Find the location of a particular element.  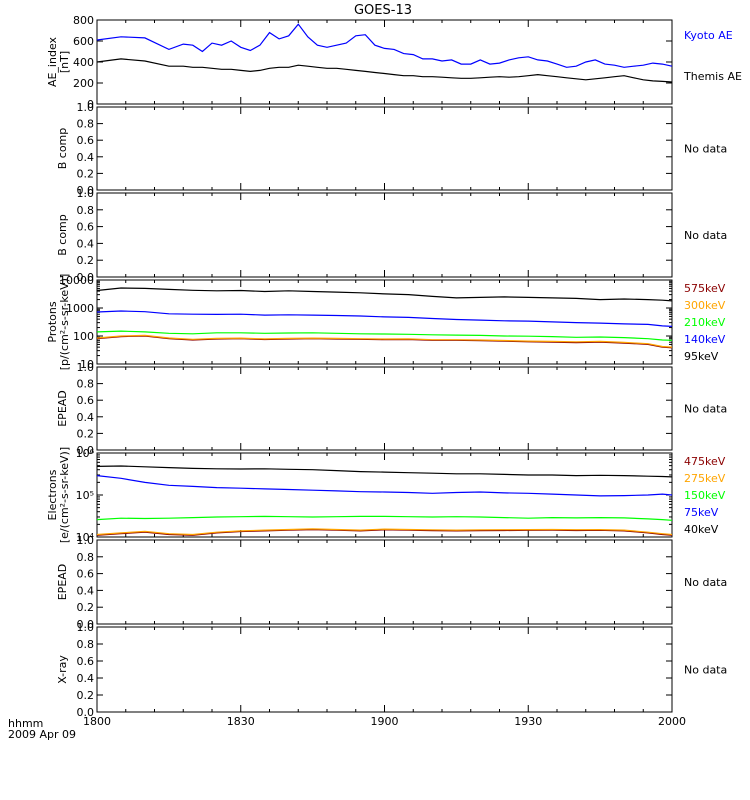

panel-8: 0.0 0.2 0.4 0.6 0.8 1.0 X-ray No data is located at coordinates (391, 670).